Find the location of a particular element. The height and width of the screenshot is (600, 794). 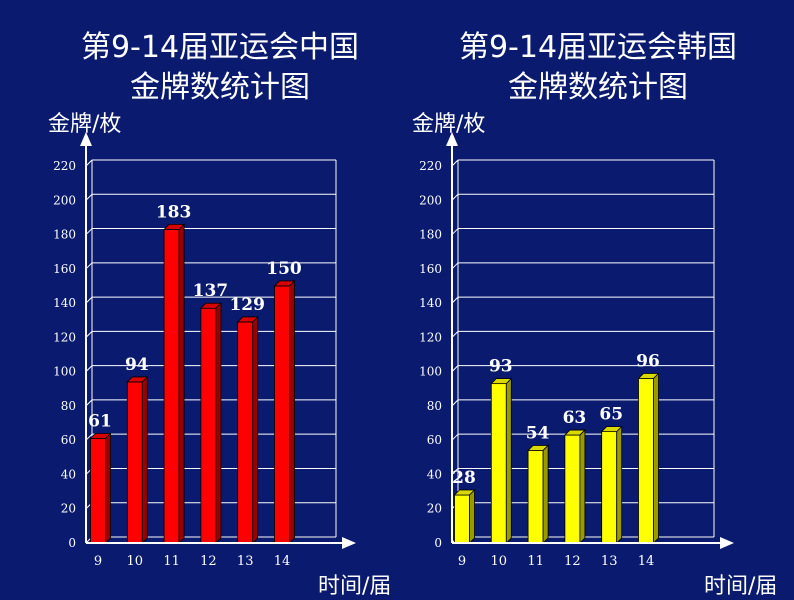

x-axis-label-china: 时间/届 is located at coordinates (355, 586).